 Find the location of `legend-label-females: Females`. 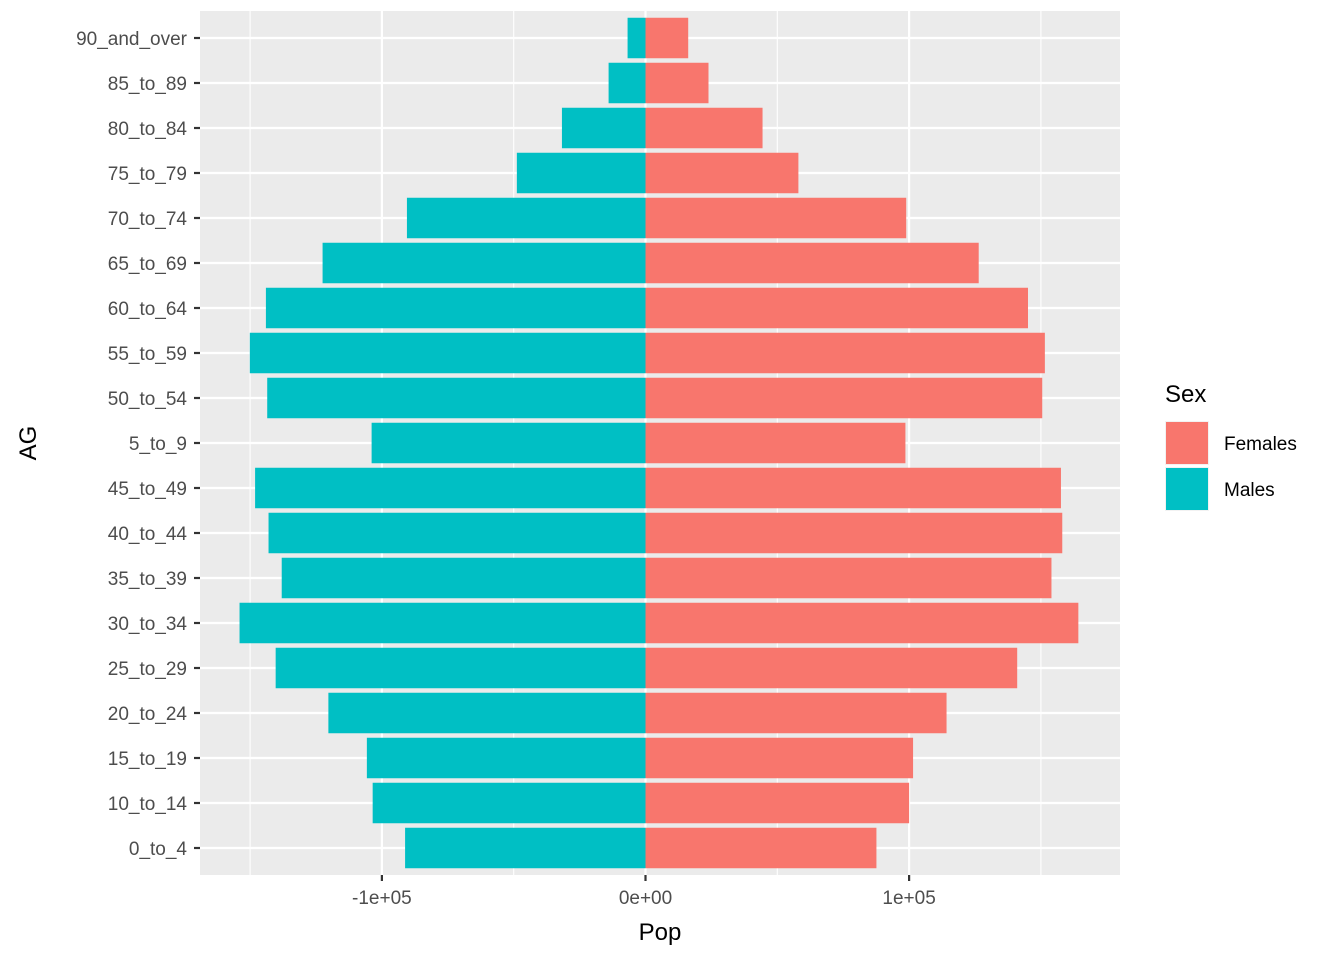

legend-label-females: Females is located at coordinates (1260, 444).